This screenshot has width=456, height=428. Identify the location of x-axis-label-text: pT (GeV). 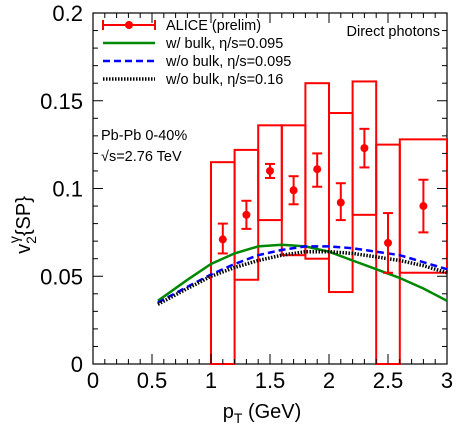
(262, 413).